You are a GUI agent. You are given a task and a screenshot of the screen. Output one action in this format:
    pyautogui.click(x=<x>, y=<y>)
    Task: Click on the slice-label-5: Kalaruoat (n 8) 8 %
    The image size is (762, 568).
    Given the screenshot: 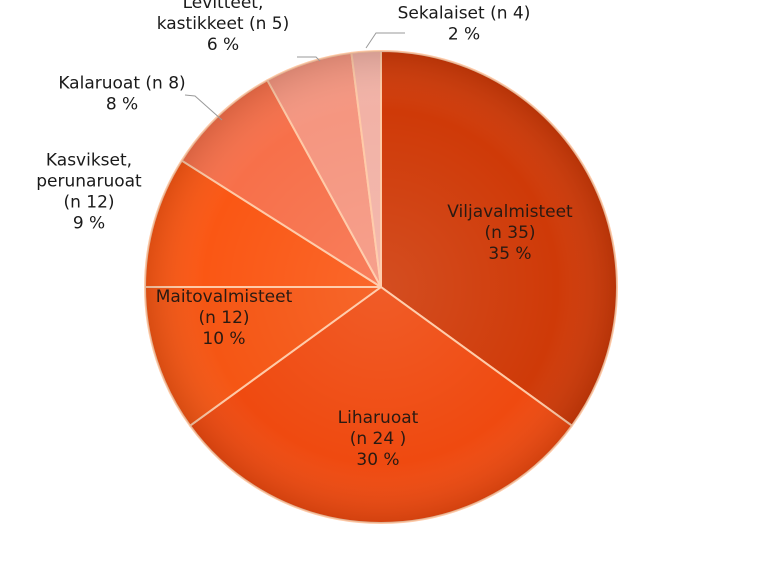 What is the action you would take?
    pyautogui.click(x=121, y=94)
    